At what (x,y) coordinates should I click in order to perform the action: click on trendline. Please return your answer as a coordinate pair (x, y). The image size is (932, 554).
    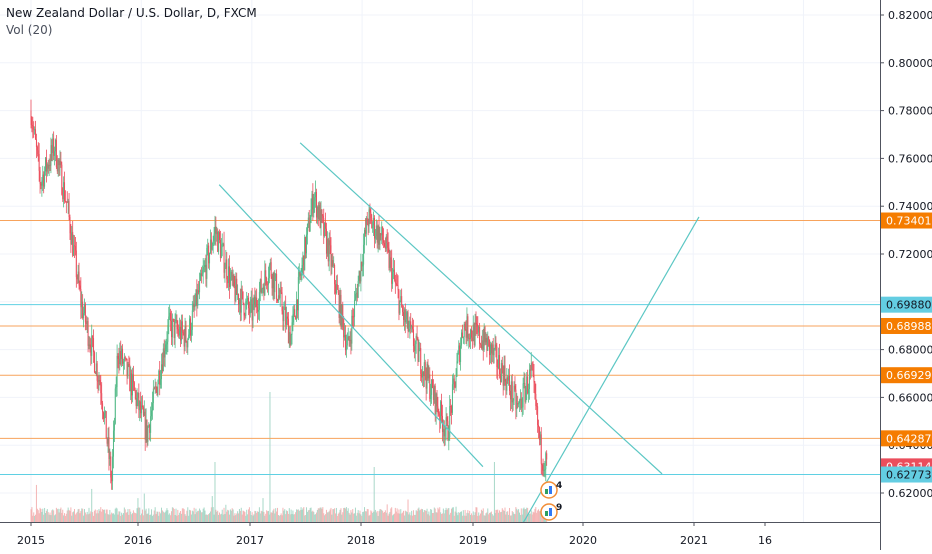
    Looking at the image, I should click on (351, 326).